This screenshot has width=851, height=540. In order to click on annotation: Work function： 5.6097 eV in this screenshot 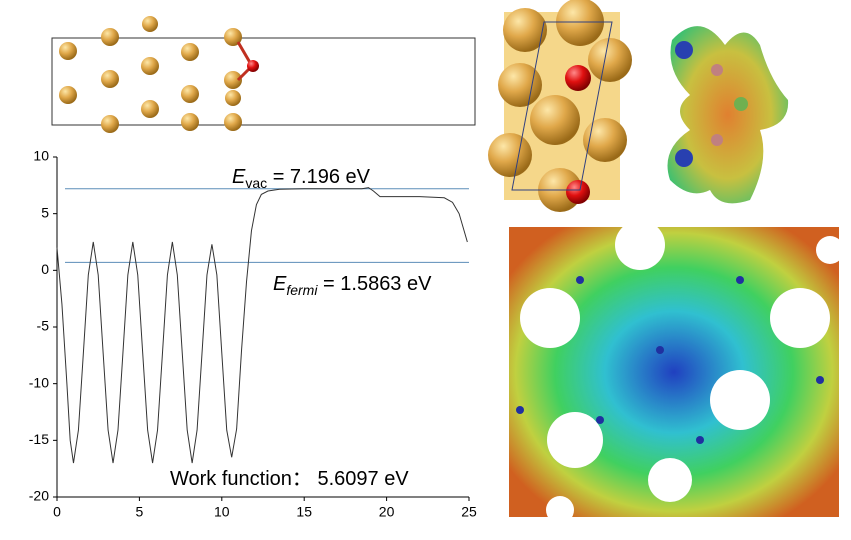, I will do `click(289, 479)`.